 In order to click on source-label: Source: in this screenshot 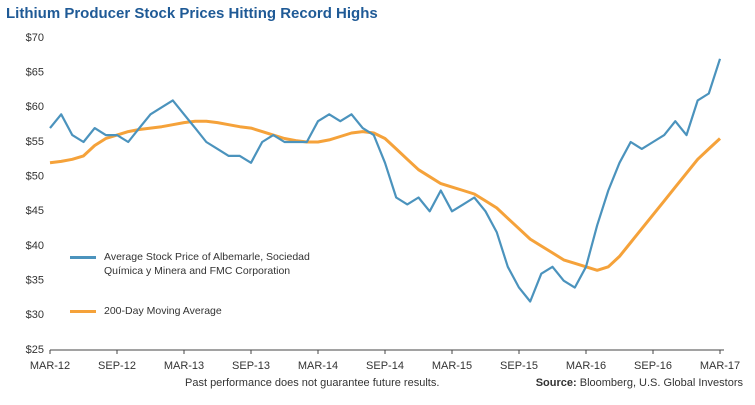, I will do `click(556, 383)`.